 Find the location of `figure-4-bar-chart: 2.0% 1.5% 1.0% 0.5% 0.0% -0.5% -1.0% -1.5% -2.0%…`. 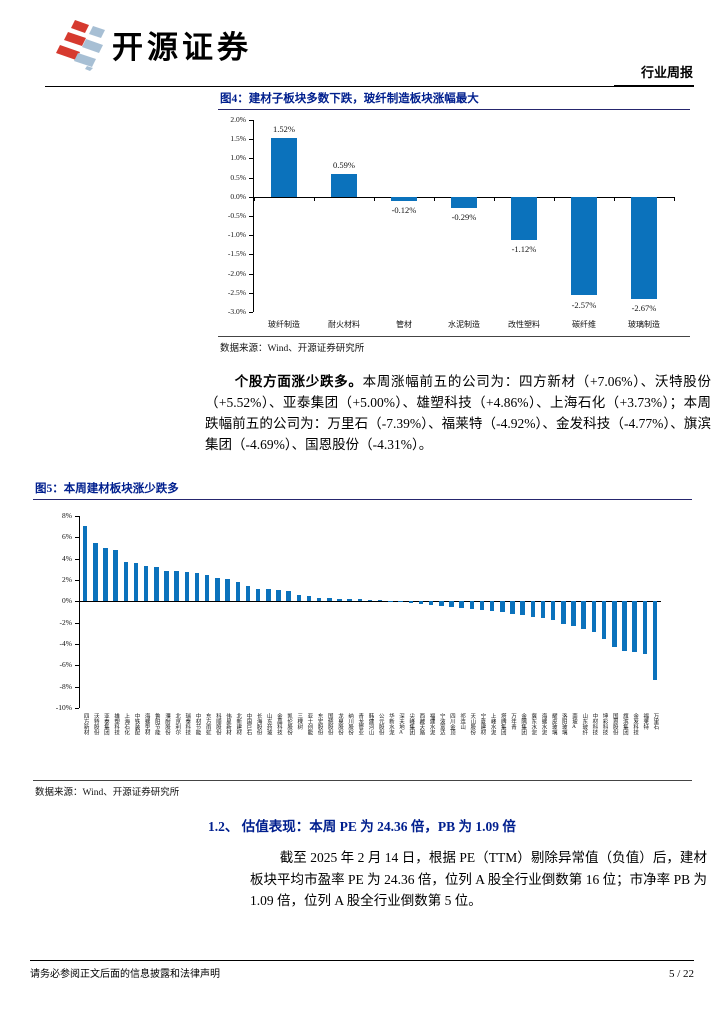

figure-4-bar-chart: 2.0% 1.5% 1.0% 0.5% 0.0% -0.5% -1.0% -1.5% -2.0%… is located at coordinates (454, 223).